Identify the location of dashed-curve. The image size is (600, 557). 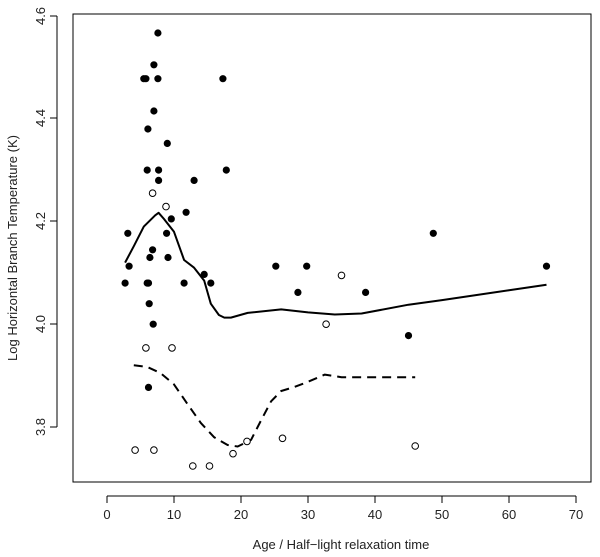
(274, 406).